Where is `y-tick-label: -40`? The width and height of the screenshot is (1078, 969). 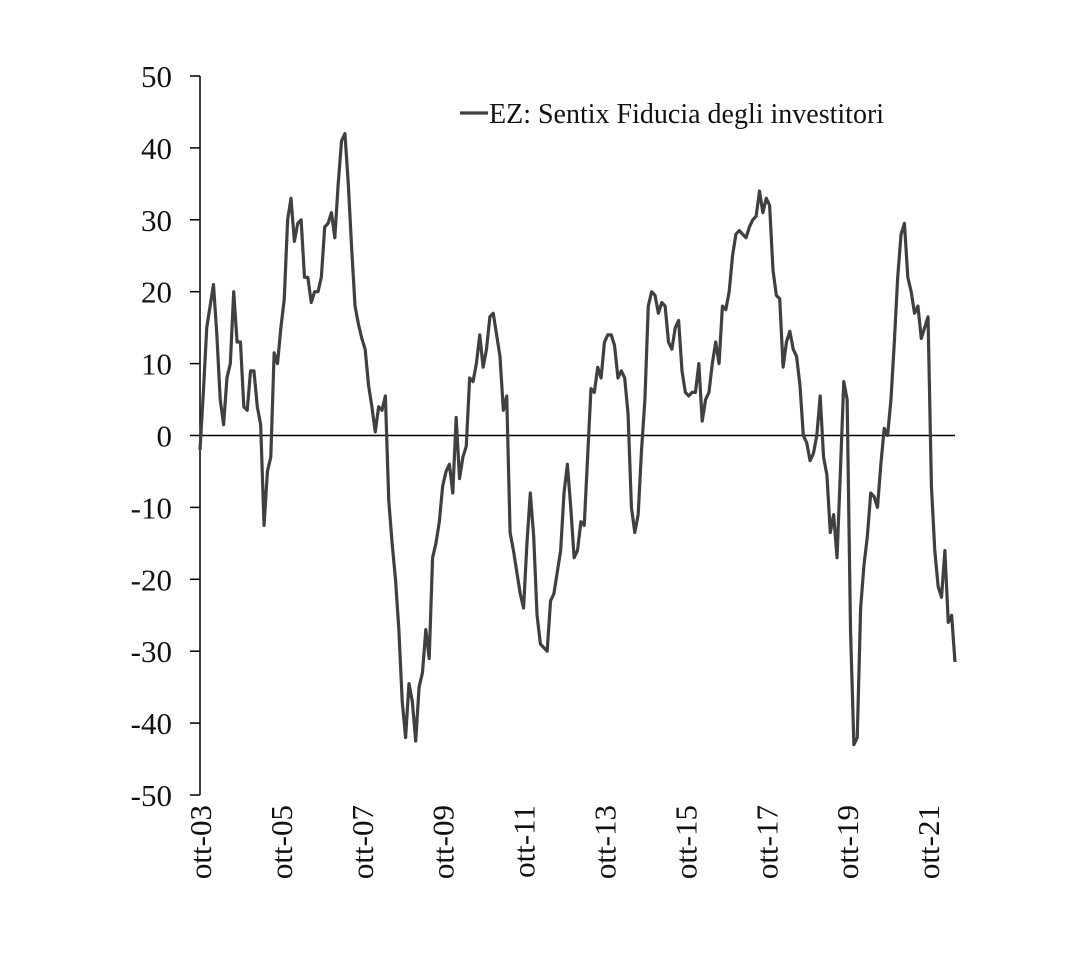 y-tick-label: -40 is located at coordinates (151, 723).